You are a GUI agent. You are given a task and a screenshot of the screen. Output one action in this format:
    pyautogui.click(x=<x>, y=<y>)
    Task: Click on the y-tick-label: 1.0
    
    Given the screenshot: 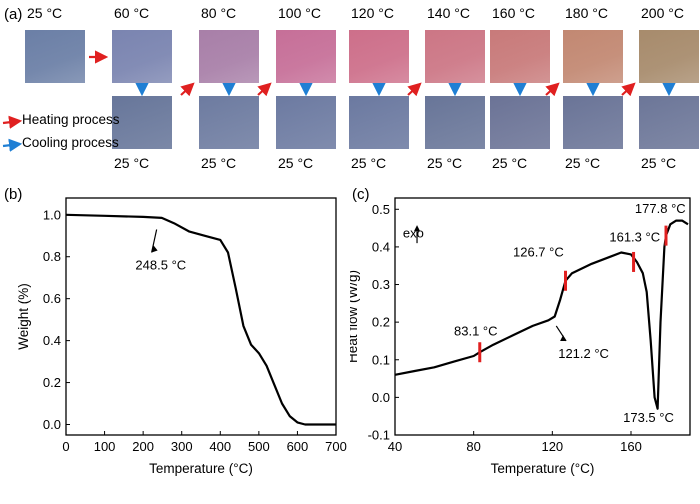 What is the action you would take?
    pyautogui.click(x=52, y=214)
    